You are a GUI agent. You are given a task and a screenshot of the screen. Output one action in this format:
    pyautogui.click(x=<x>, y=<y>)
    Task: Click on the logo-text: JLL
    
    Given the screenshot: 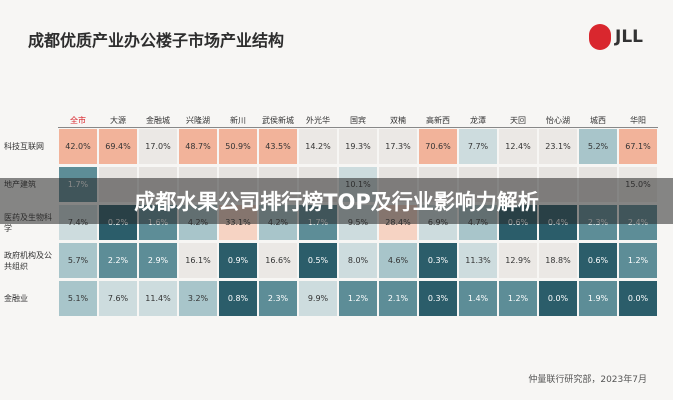 What is the action you would take?
    pyautogui.click(x=629, y=37)
    